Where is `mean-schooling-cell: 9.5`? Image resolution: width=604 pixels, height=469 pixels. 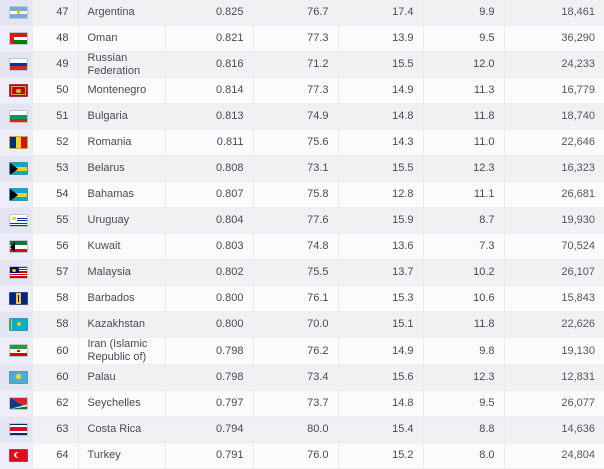 mean-schooling-cell: 9.5 is located at coordinates (464, 403).